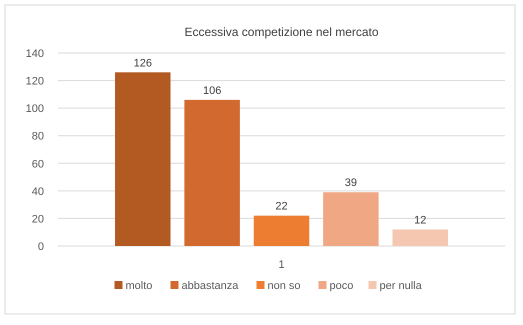 This screenshot has height=325, width=523. Describe the element at coordinates (342, 286) in the screenshot. I see `legend-label: poco` at that location.